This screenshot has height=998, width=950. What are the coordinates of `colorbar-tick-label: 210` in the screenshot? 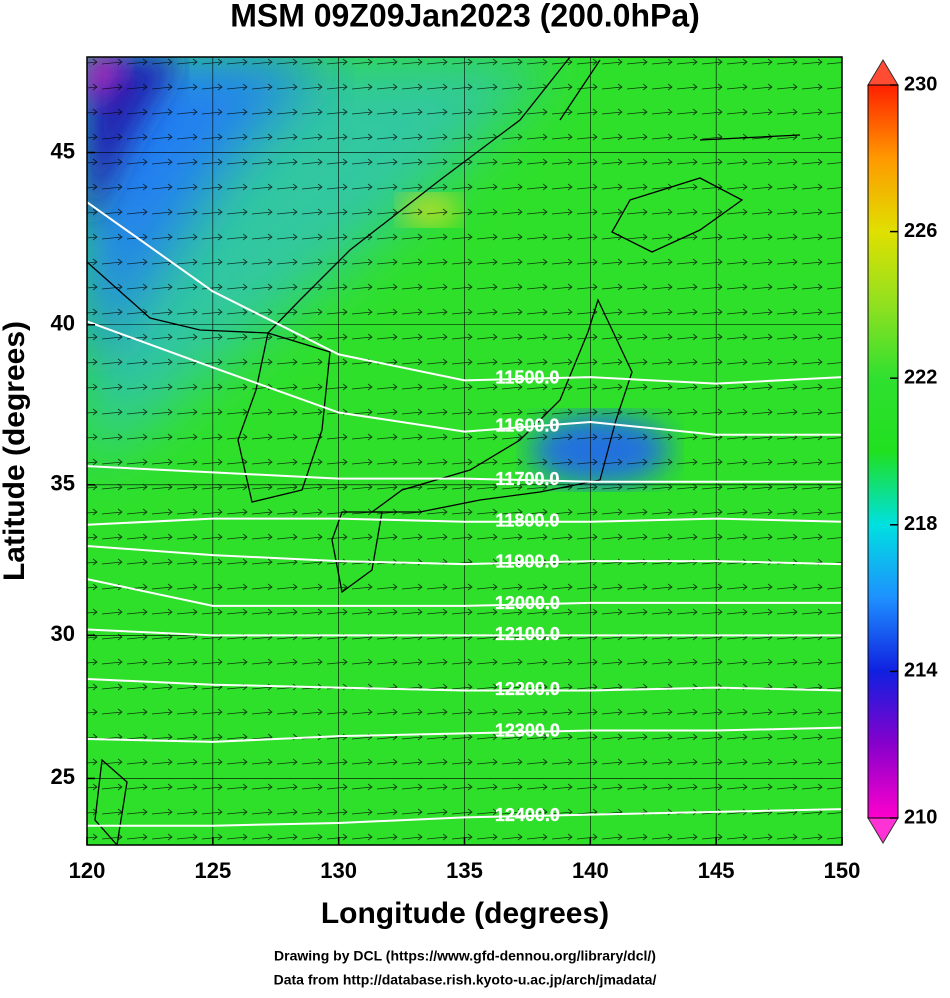 It's located at (920, 817).